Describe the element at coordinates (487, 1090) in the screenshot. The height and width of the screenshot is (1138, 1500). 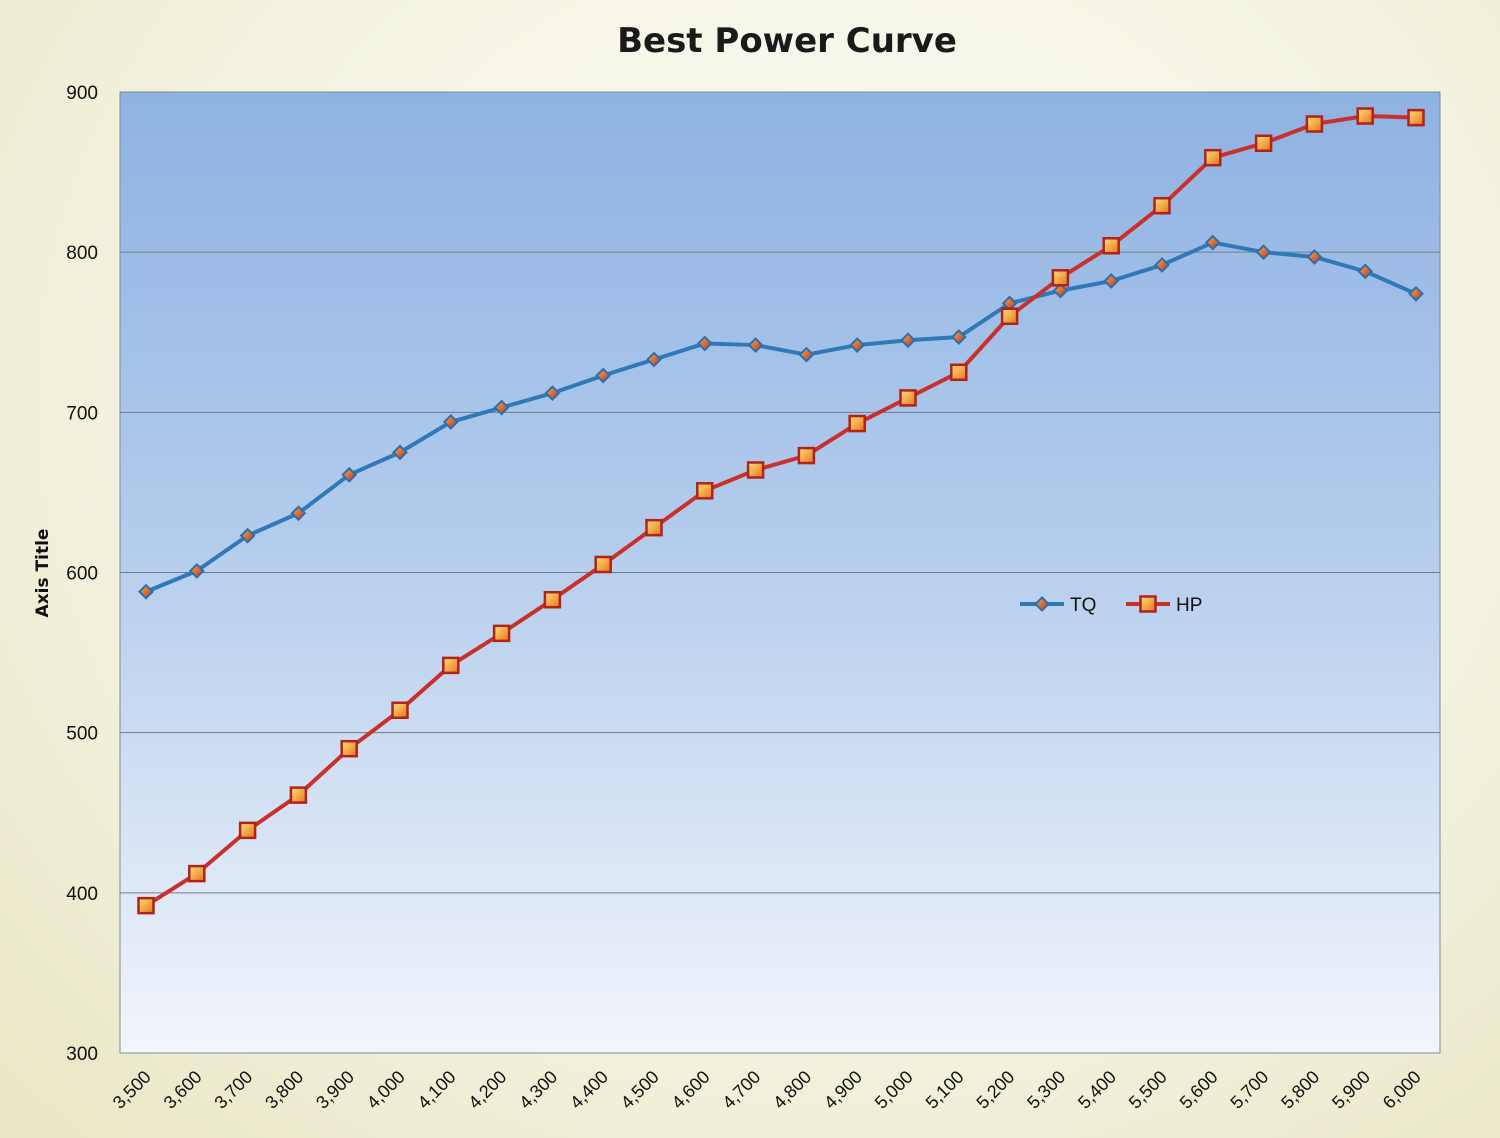
I see `x-tick-label: 4,200` at that location.